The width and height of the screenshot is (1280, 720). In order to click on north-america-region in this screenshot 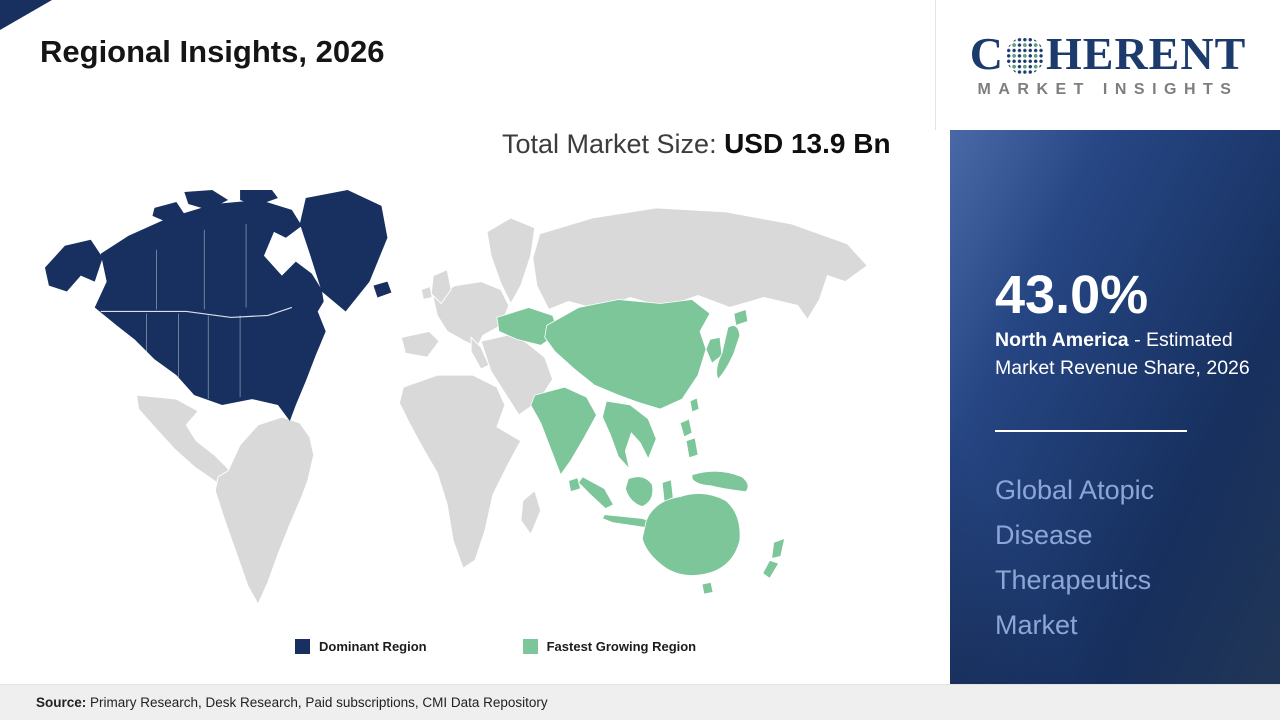, I will do `click(218, 305)`.